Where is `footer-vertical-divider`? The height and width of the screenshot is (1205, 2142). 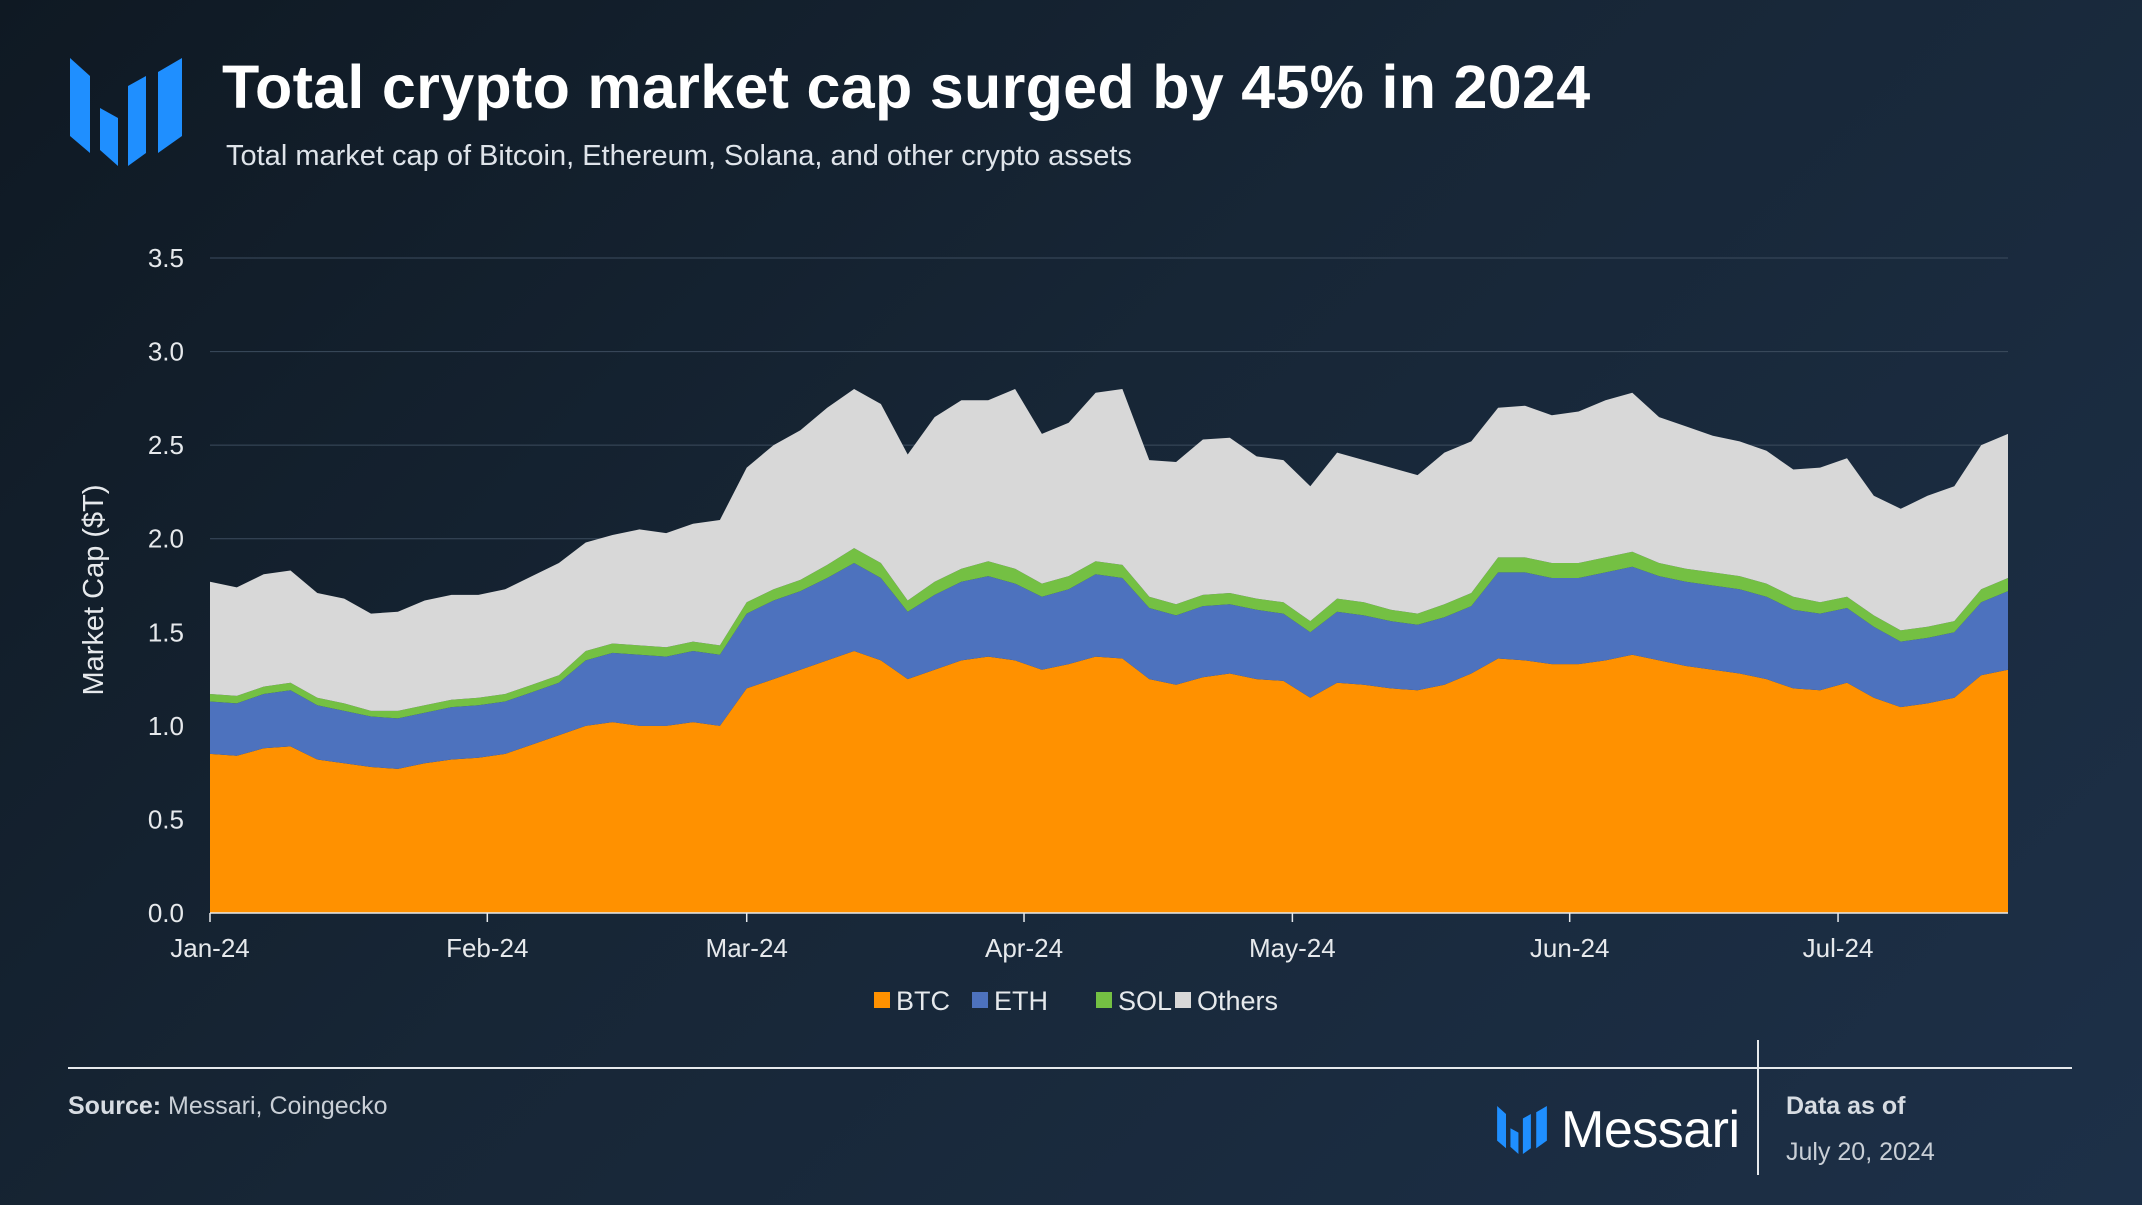 footer-vertical-divider is located at coordinates (1758, 1107).